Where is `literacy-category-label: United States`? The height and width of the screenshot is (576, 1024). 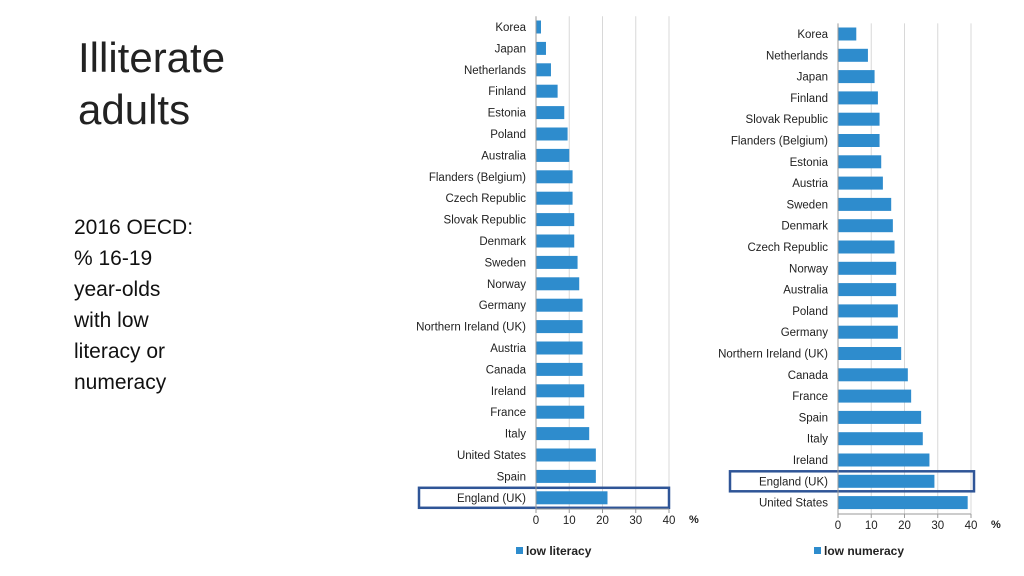 literacy-category-label: United States is located at coordinates (491, 456).